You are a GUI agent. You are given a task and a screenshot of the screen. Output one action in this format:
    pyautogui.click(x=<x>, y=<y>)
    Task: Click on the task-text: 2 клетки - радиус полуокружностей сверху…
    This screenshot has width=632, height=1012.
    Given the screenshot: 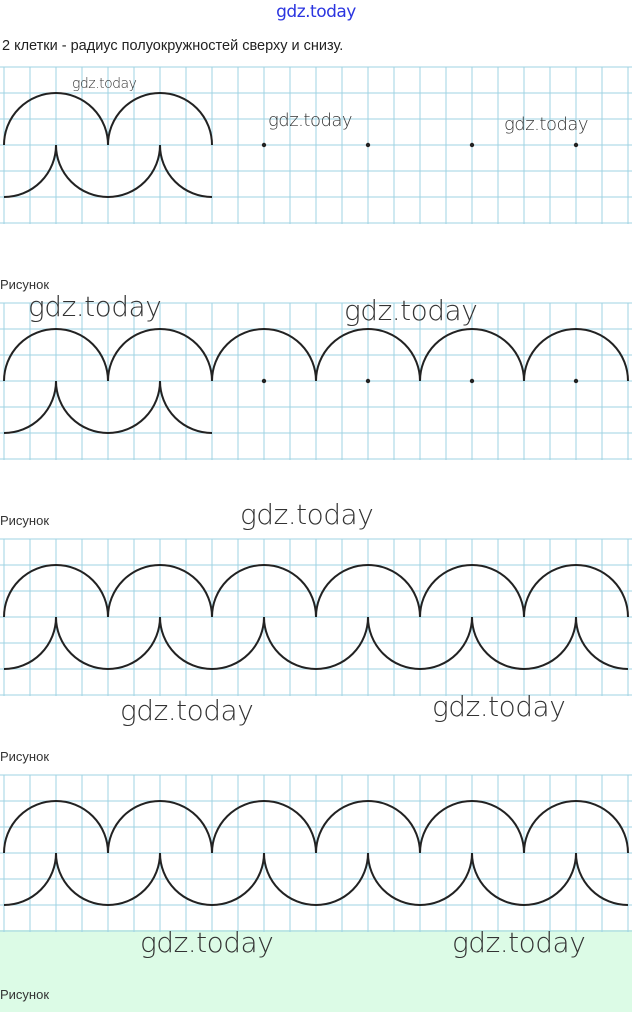 What is the action you would take?
    pyautogui.click(x=173, y=46)
    